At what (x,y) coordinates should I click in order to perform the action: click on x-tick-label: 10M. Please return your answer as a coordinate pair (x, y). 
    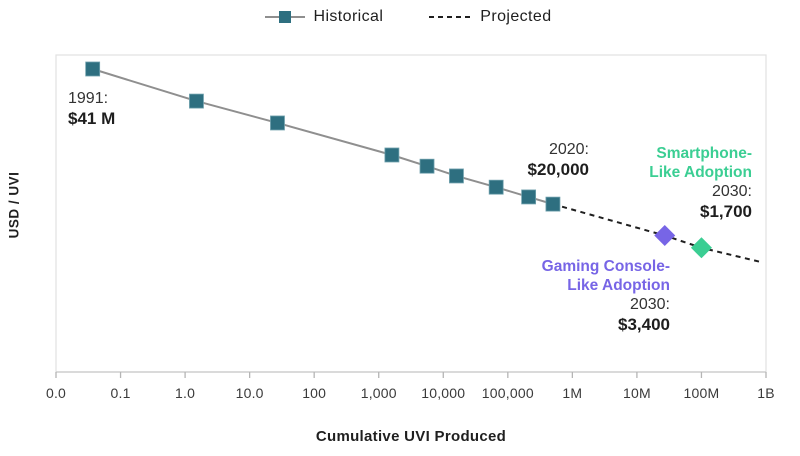
    Looking at the image, I should click on (637, 393).